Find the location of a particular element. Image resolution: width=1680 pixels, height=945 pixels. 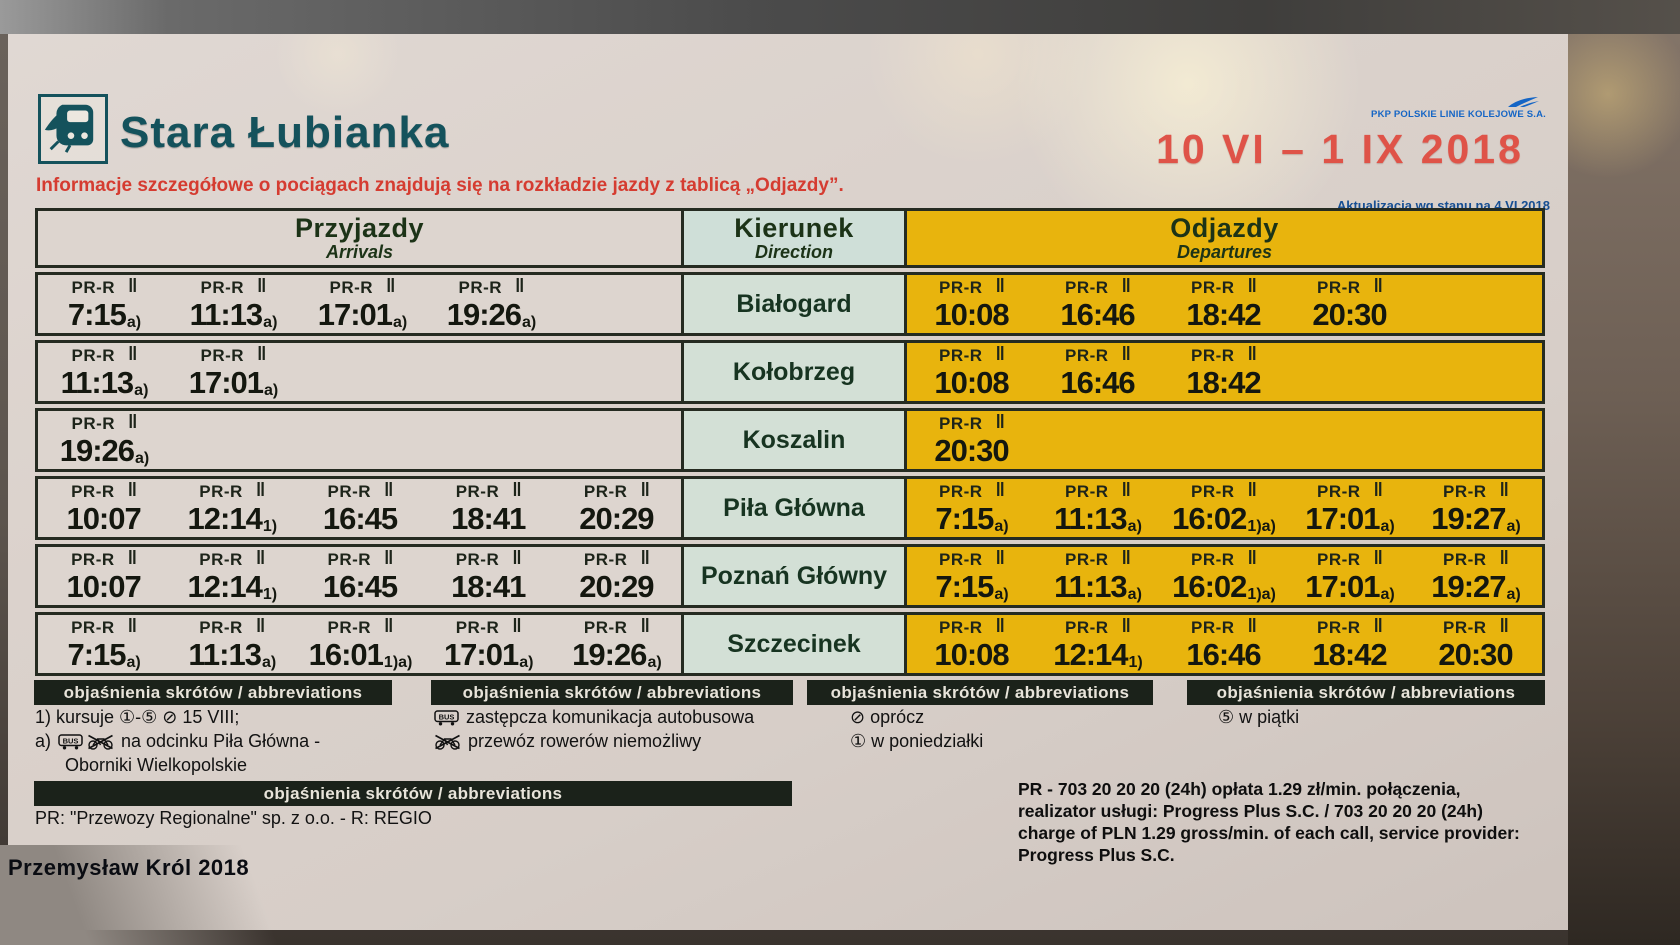

arrivals-title: Przyjazdy is located at coordinates (359, 228).